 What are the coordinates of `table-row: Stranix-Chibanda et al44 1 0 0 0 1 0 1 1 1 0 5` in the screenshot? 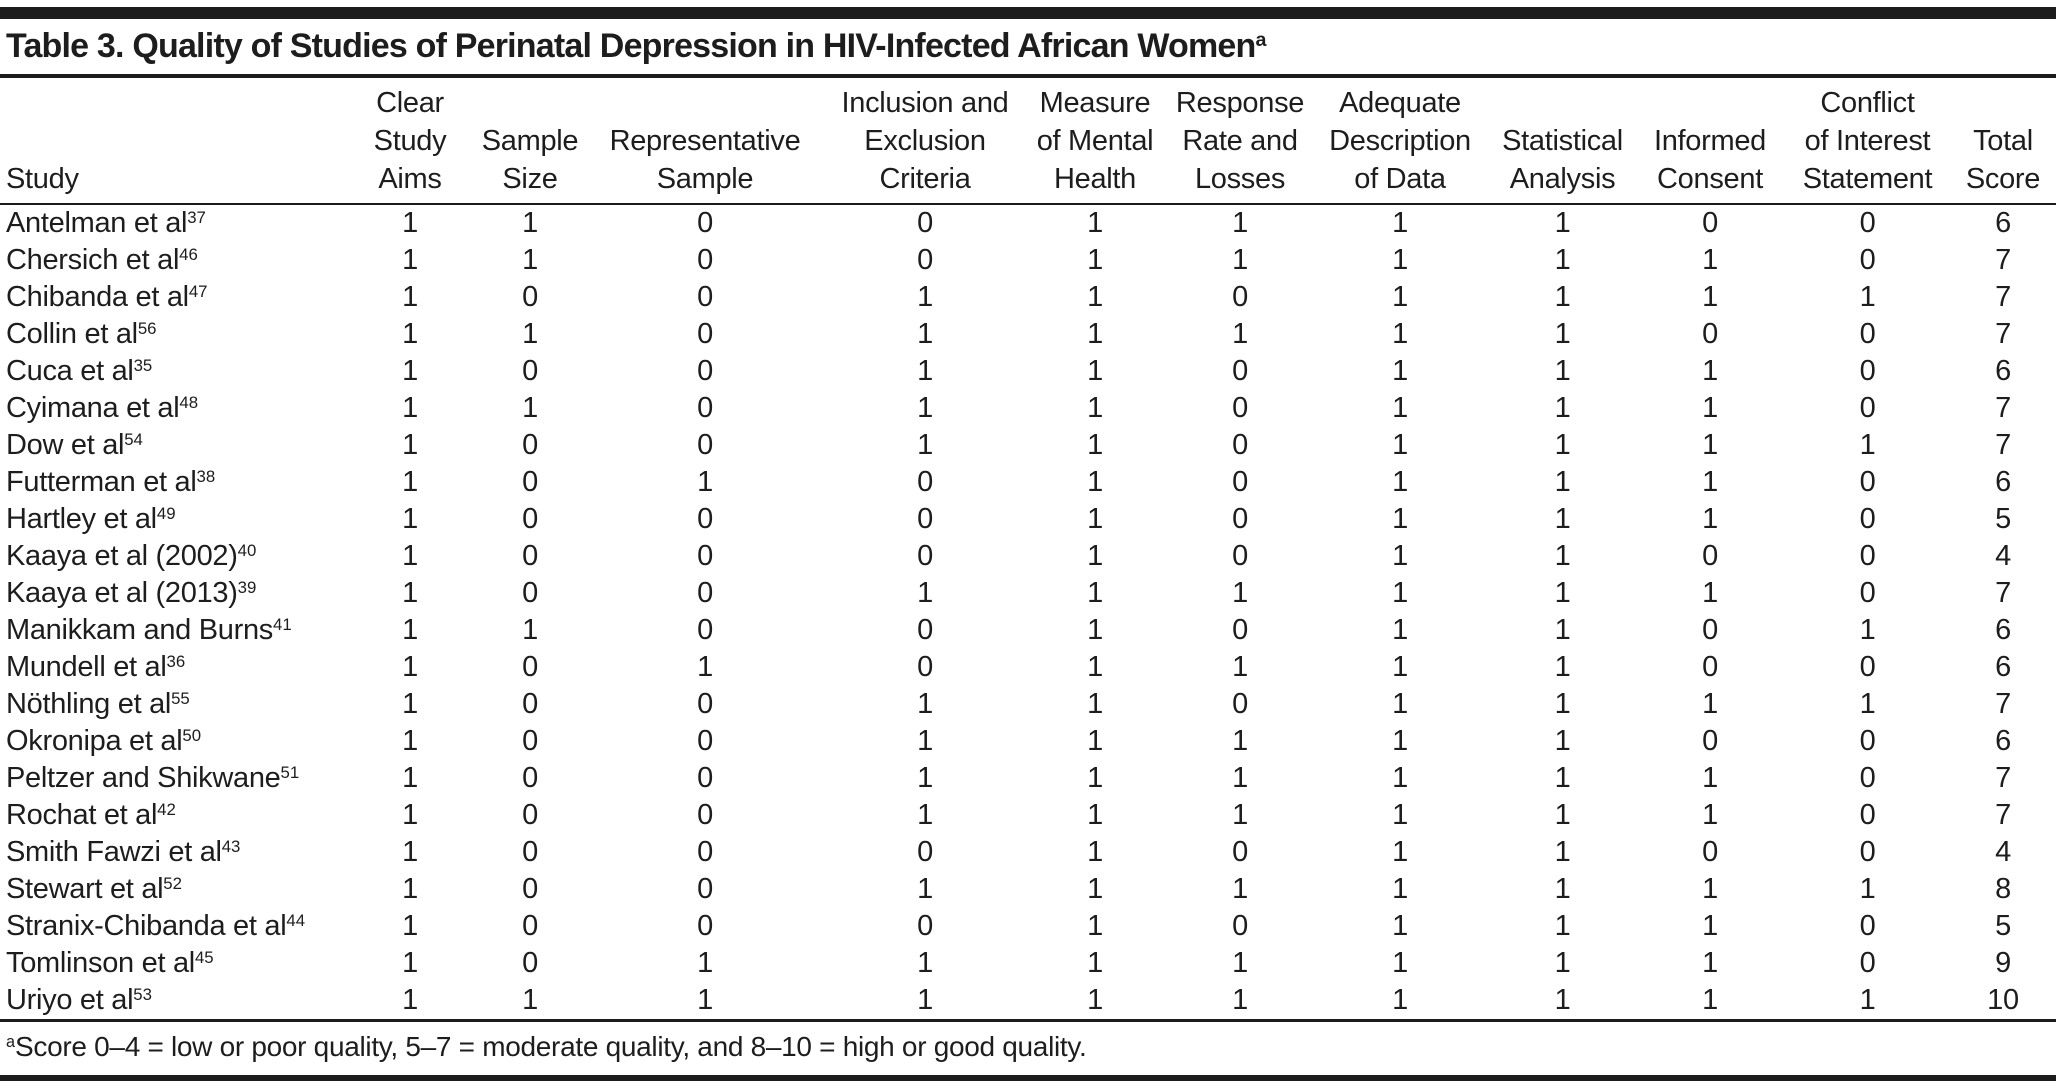 It's located at (1028, 926).